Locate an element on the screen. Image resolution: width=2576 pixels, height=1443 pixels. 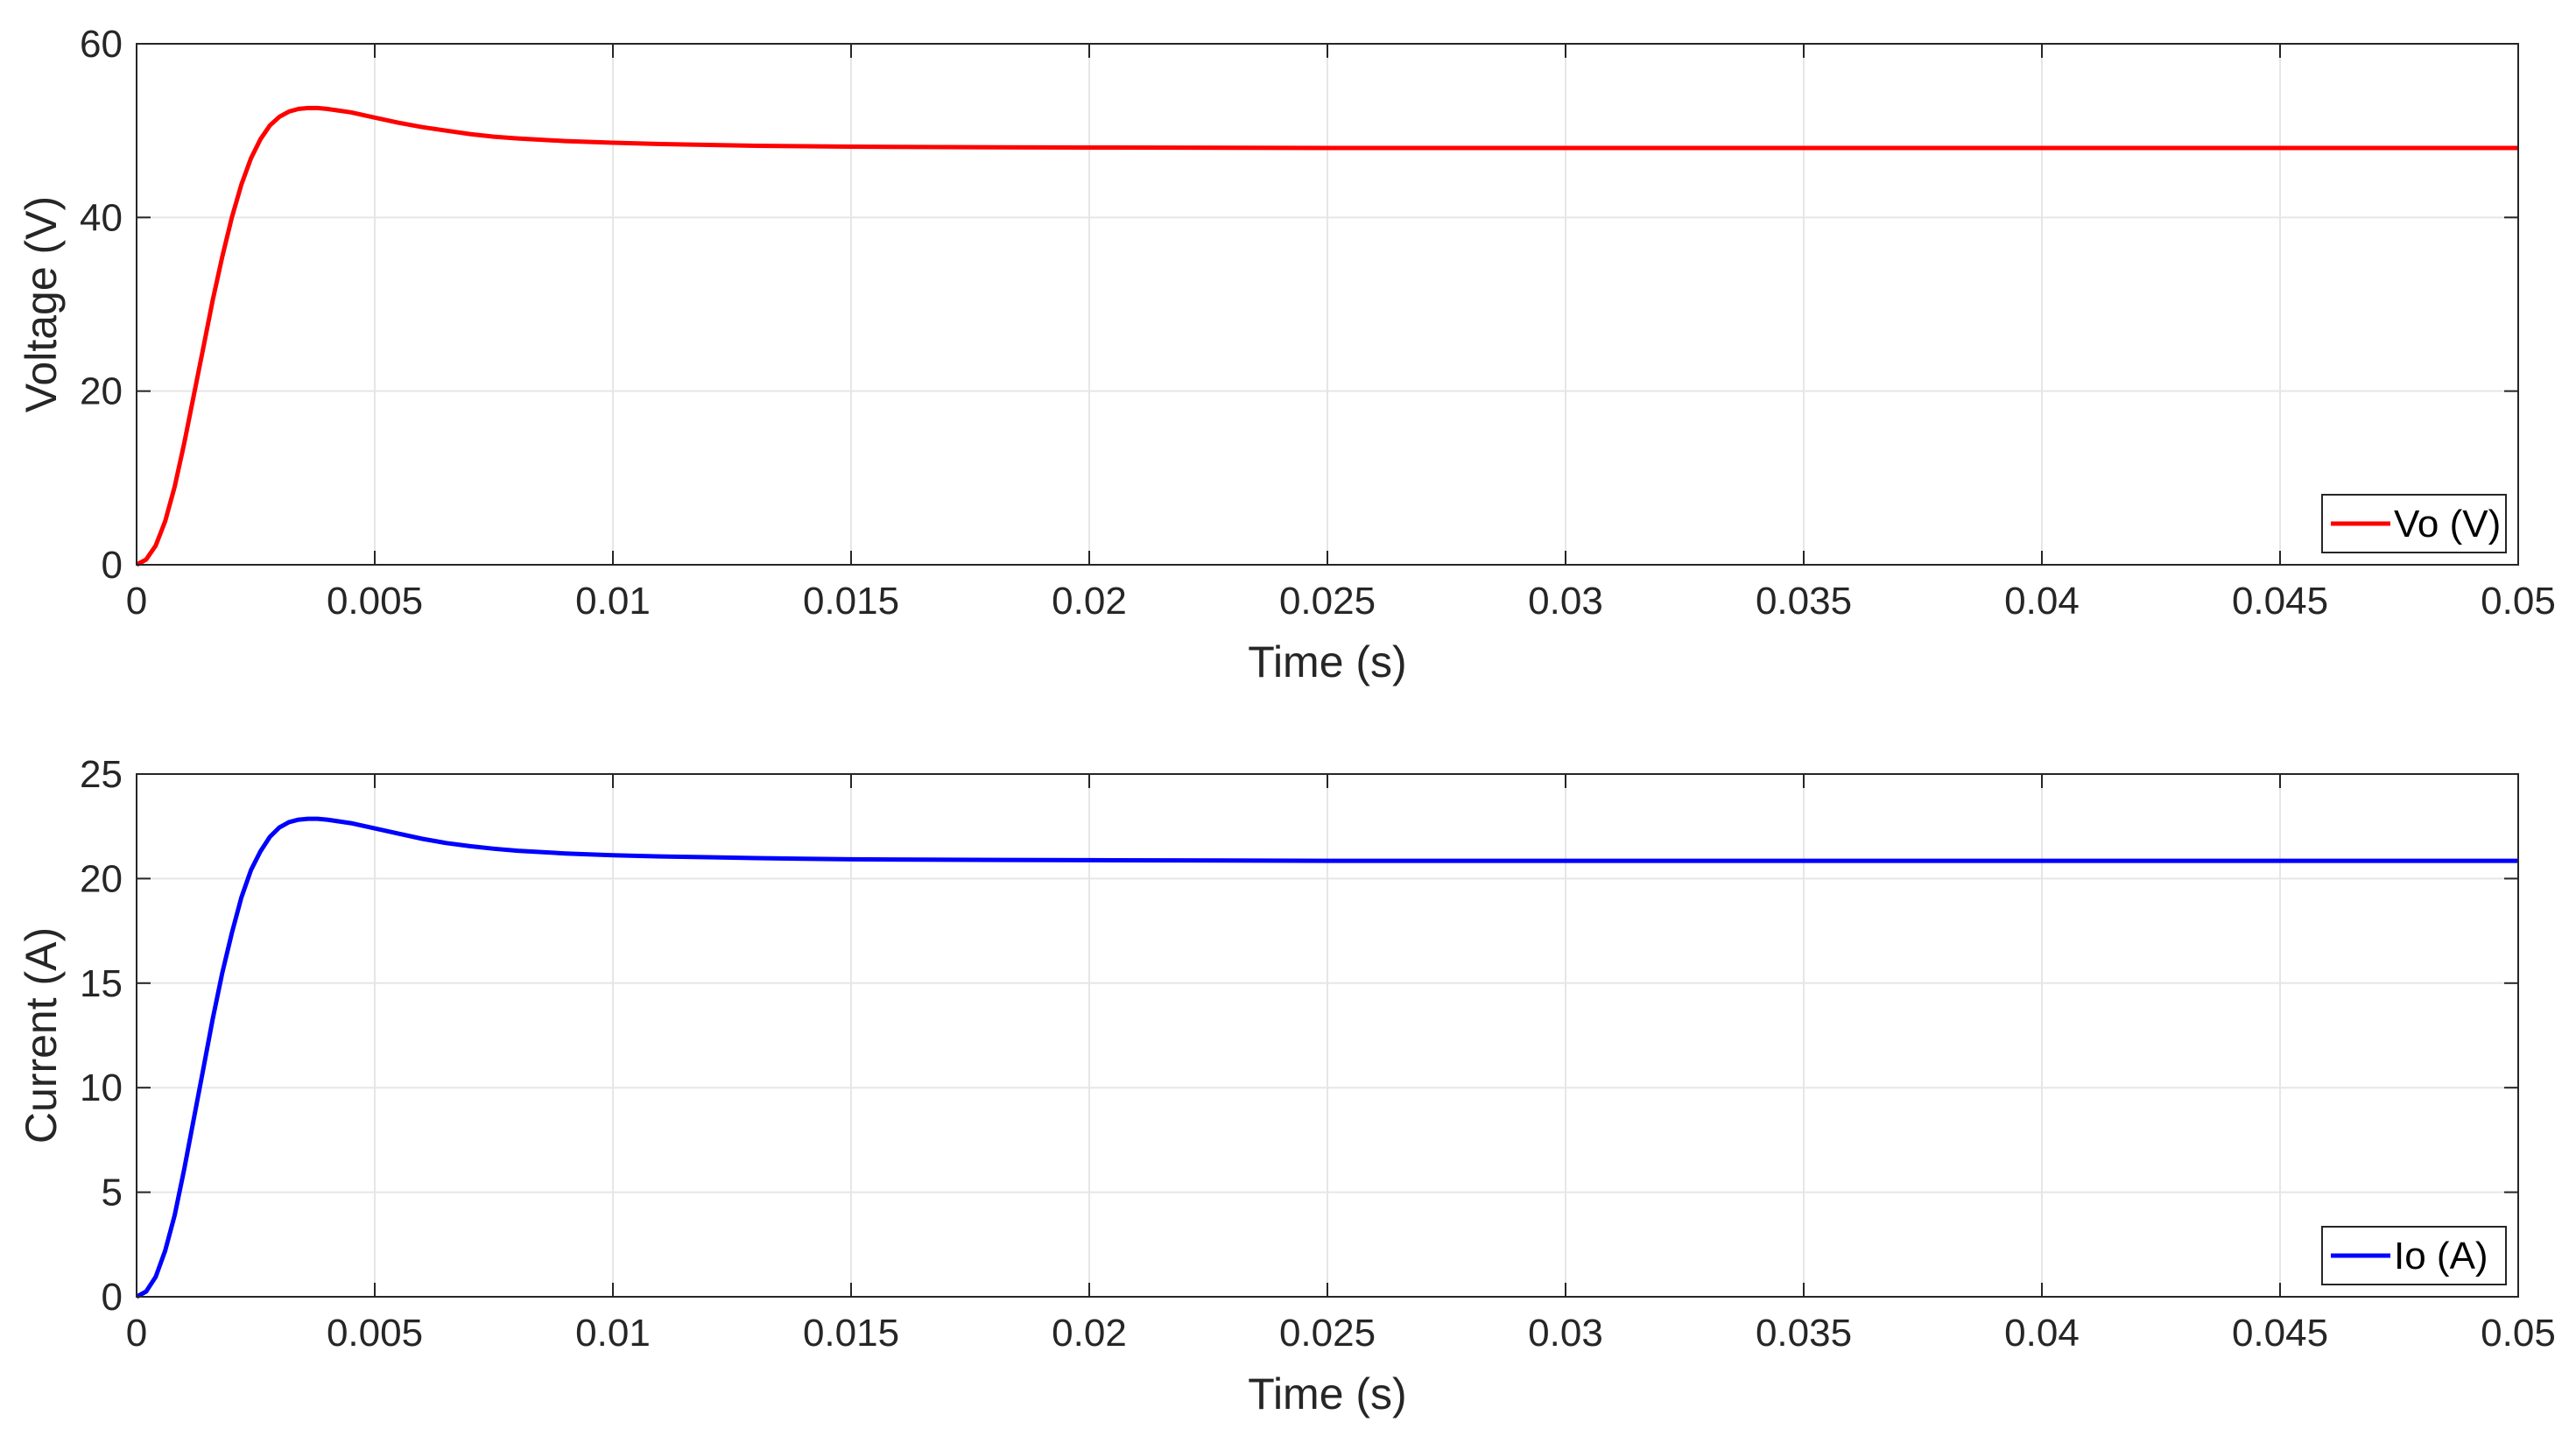
y-axis-label: Voltage (V) is located at coordinates (41, 304).